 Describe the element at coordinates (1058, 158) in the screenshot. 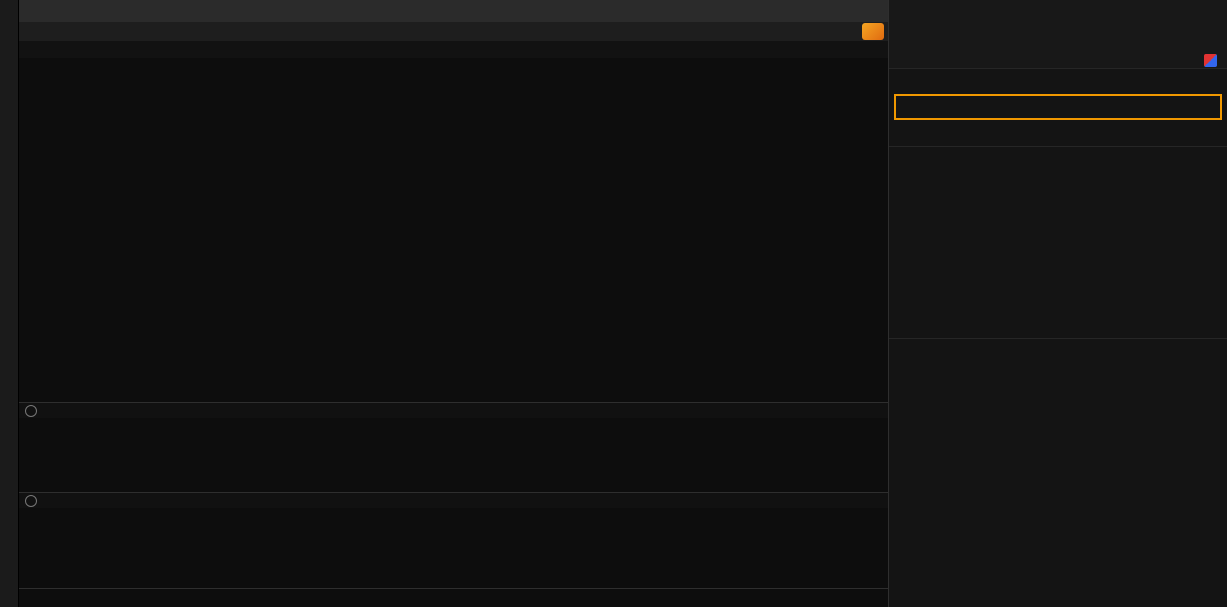

I see `net-inflow-header` at that location.